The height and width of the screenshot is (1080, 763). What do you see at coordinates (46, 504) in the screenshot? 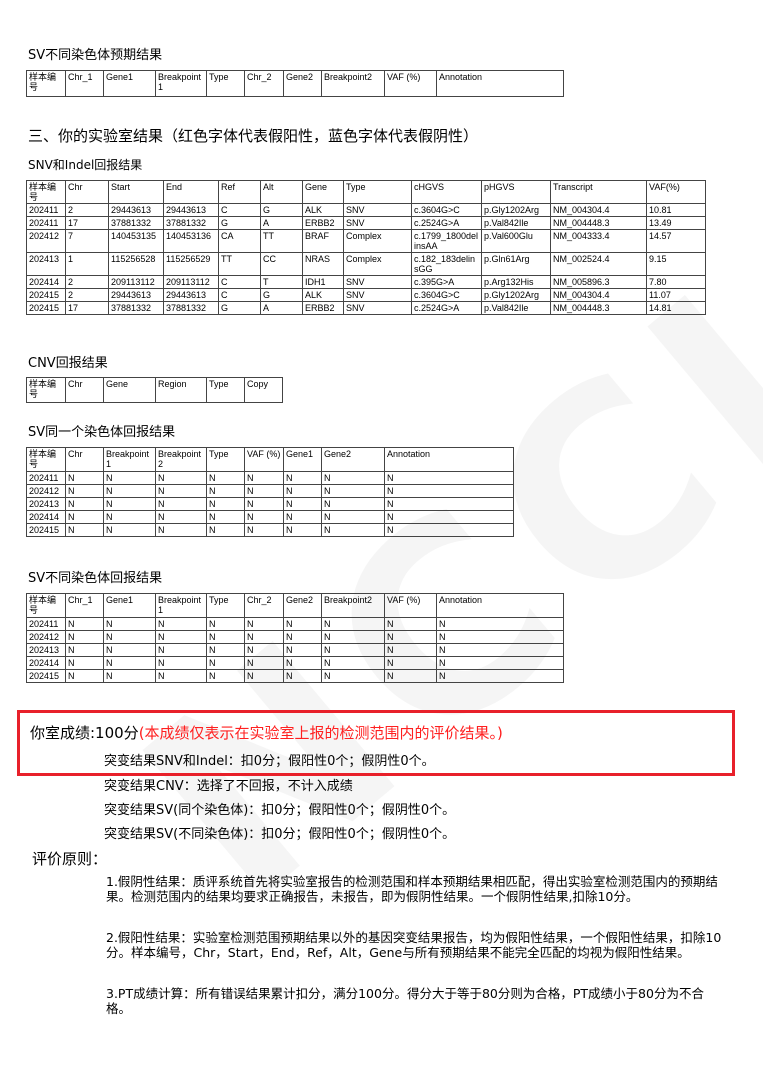
I see `table-cell: 202413` at bounding box center [46, 504].